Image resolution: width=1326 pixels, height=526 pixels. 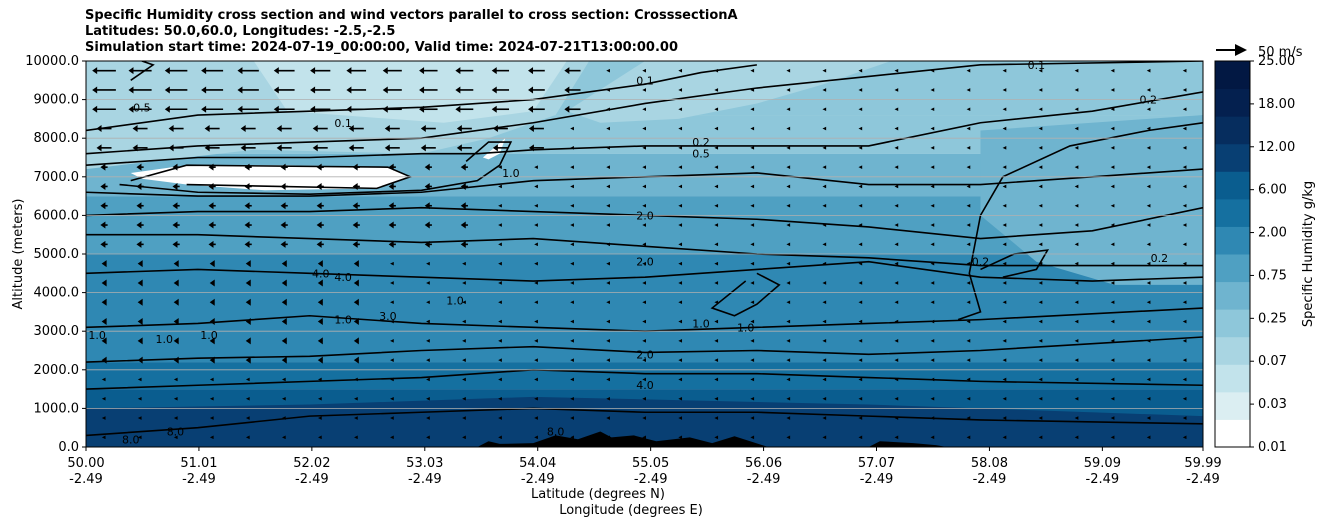 What do you see at coordinates (57, 215) in the screenshot?
I see `y-tick-label: 6000.0` at bounding box center [57, 215].